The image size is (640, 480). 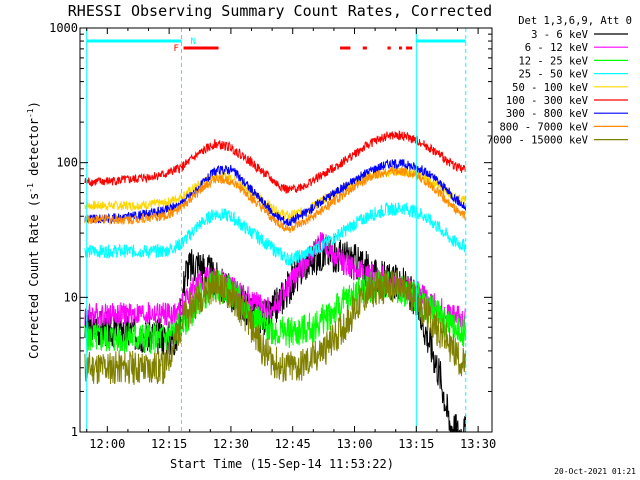 What do you see at coordinates (478, 444) in the screenshot?
I see `x-tick-label: 13:30` at bounding box center [478, 444].